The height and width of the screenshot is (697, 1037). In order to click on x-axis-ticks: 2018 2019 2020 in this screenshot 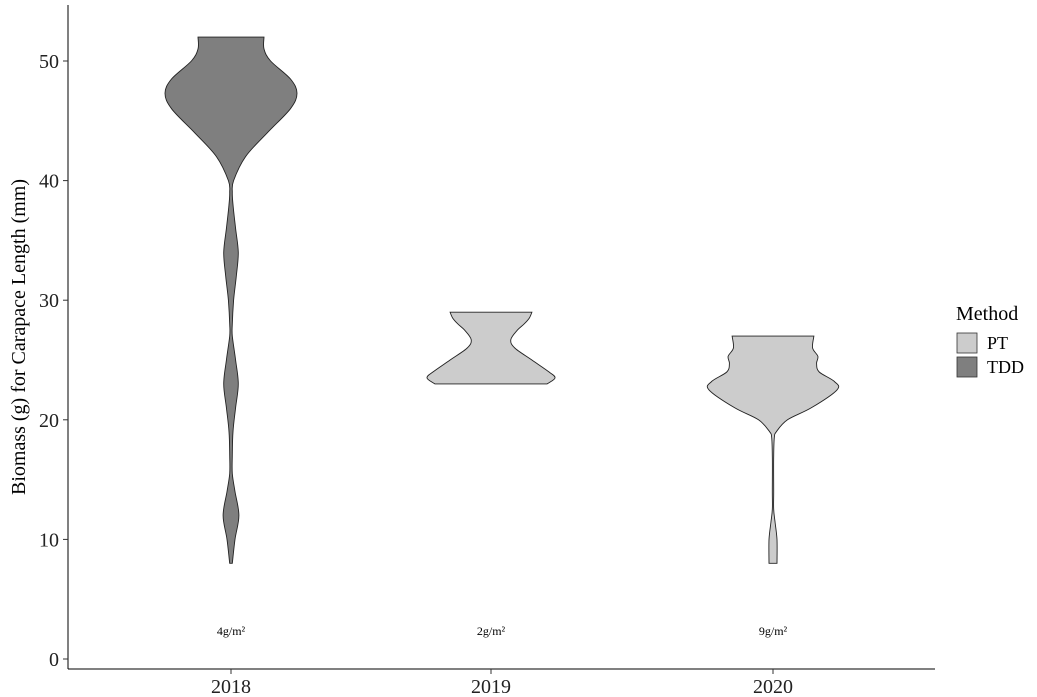, I will do `click(502, 683)`.